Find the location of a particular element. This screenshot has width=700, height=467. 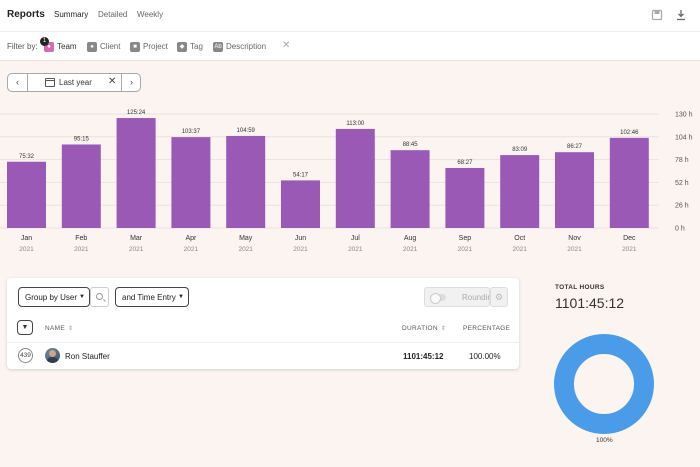

bar-value-label: 102:46 is located at coordinates (629, 133).